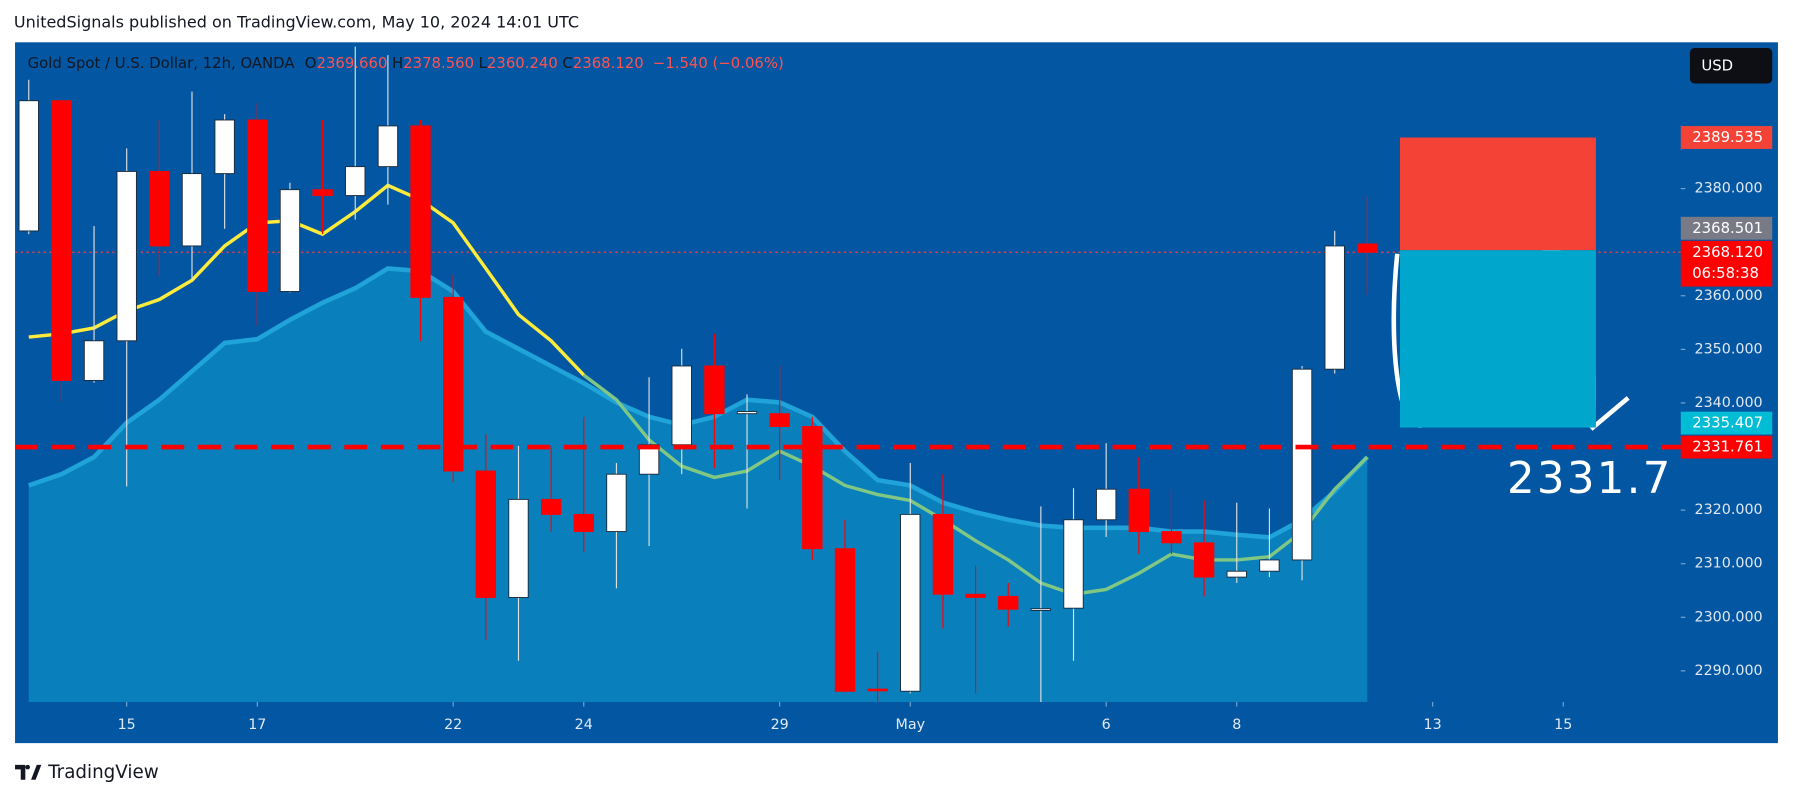 This screenshot has height=798, width=1793. What do you see at coordinates (522, 63) in the screenshot?
I see `legend-value: 2360.240` at bounding box center [522, 63].